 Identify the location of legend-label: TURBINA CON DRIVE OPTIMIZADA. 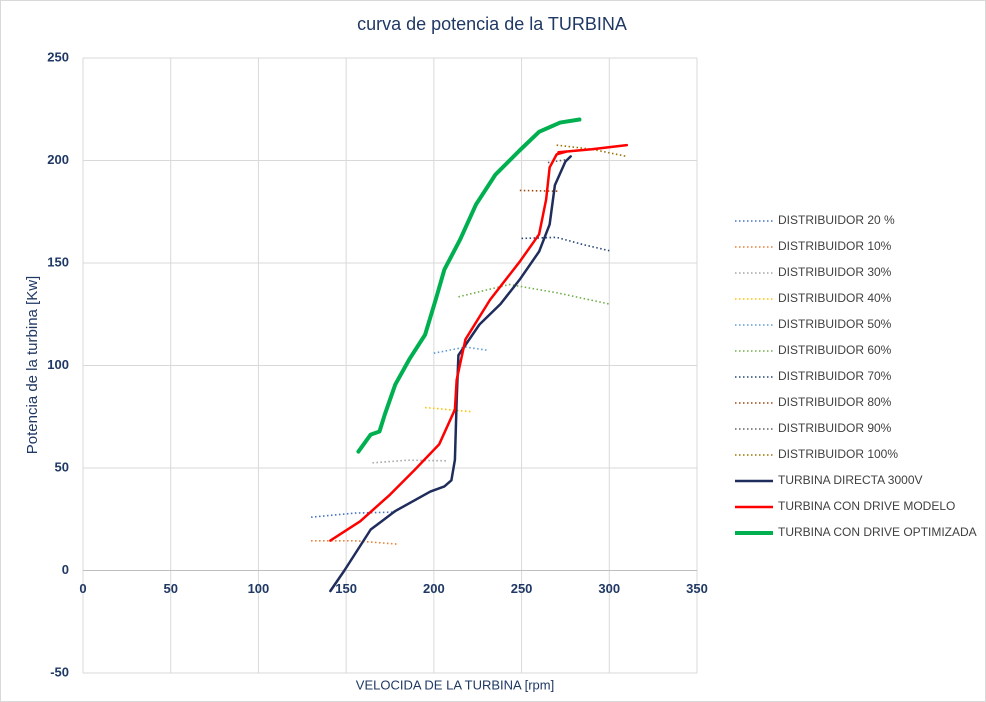
(877, 532).